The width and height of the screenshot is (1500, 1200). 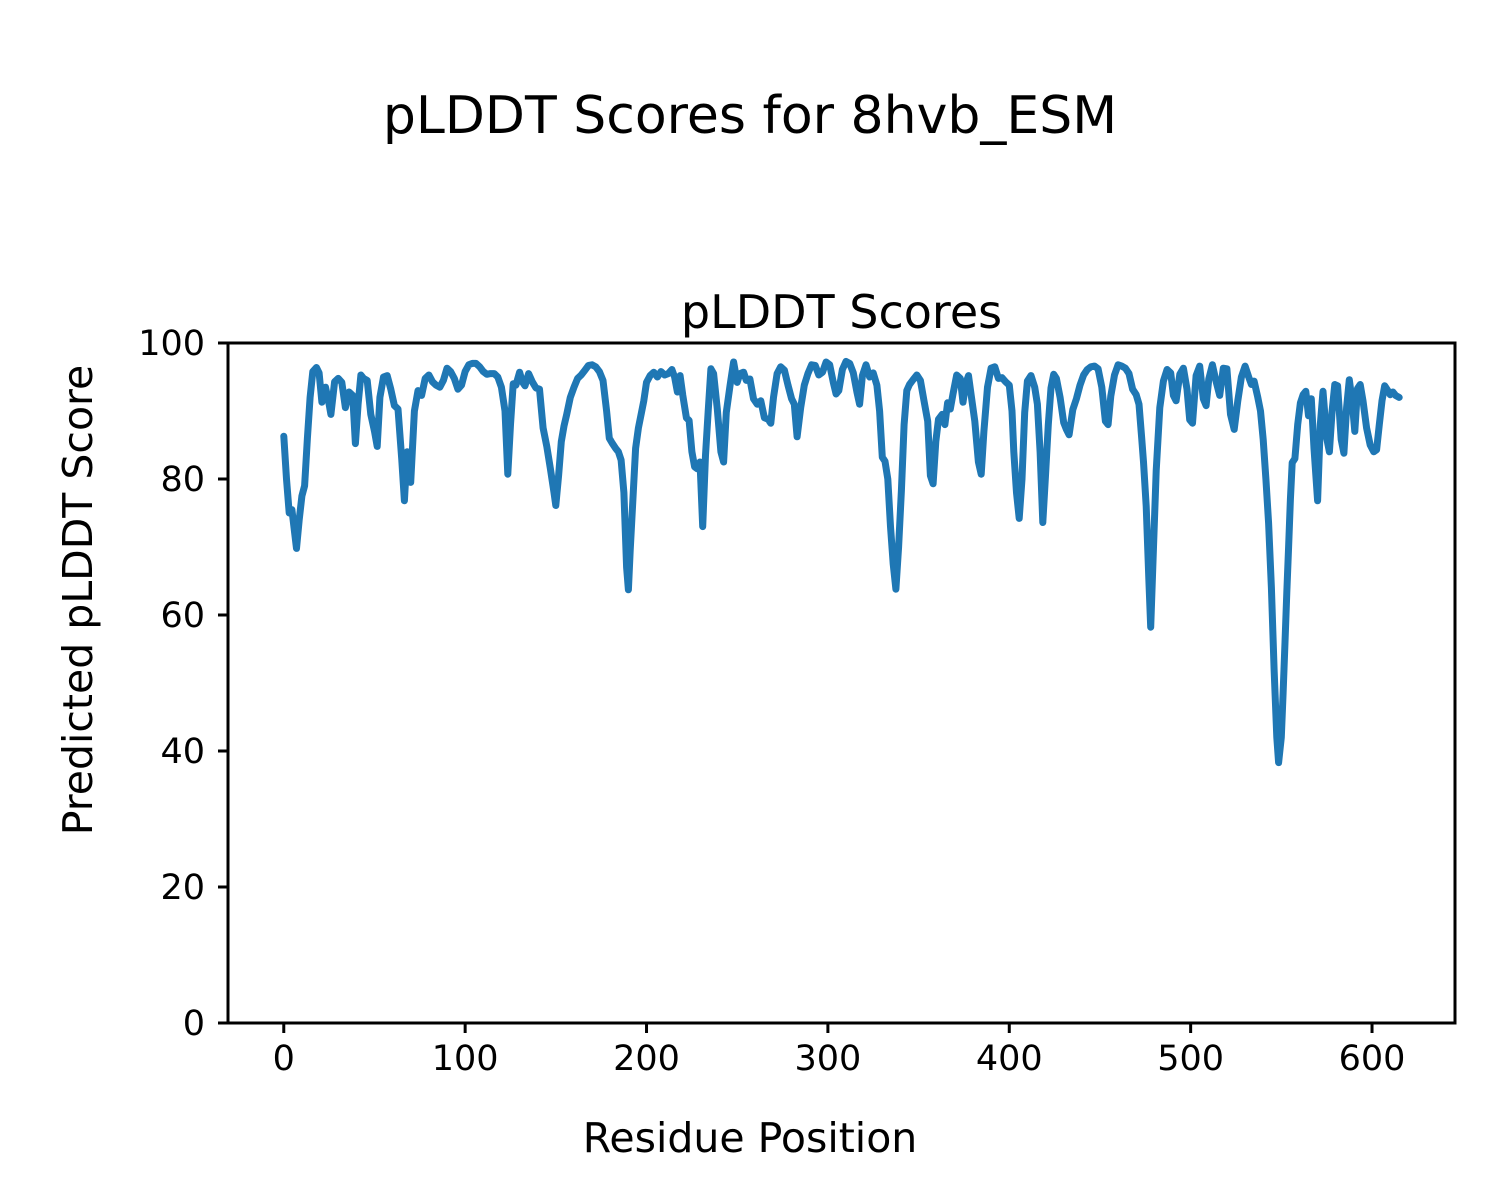 I want to click on x-tick-label: 100, so click(x=465, y=1059).